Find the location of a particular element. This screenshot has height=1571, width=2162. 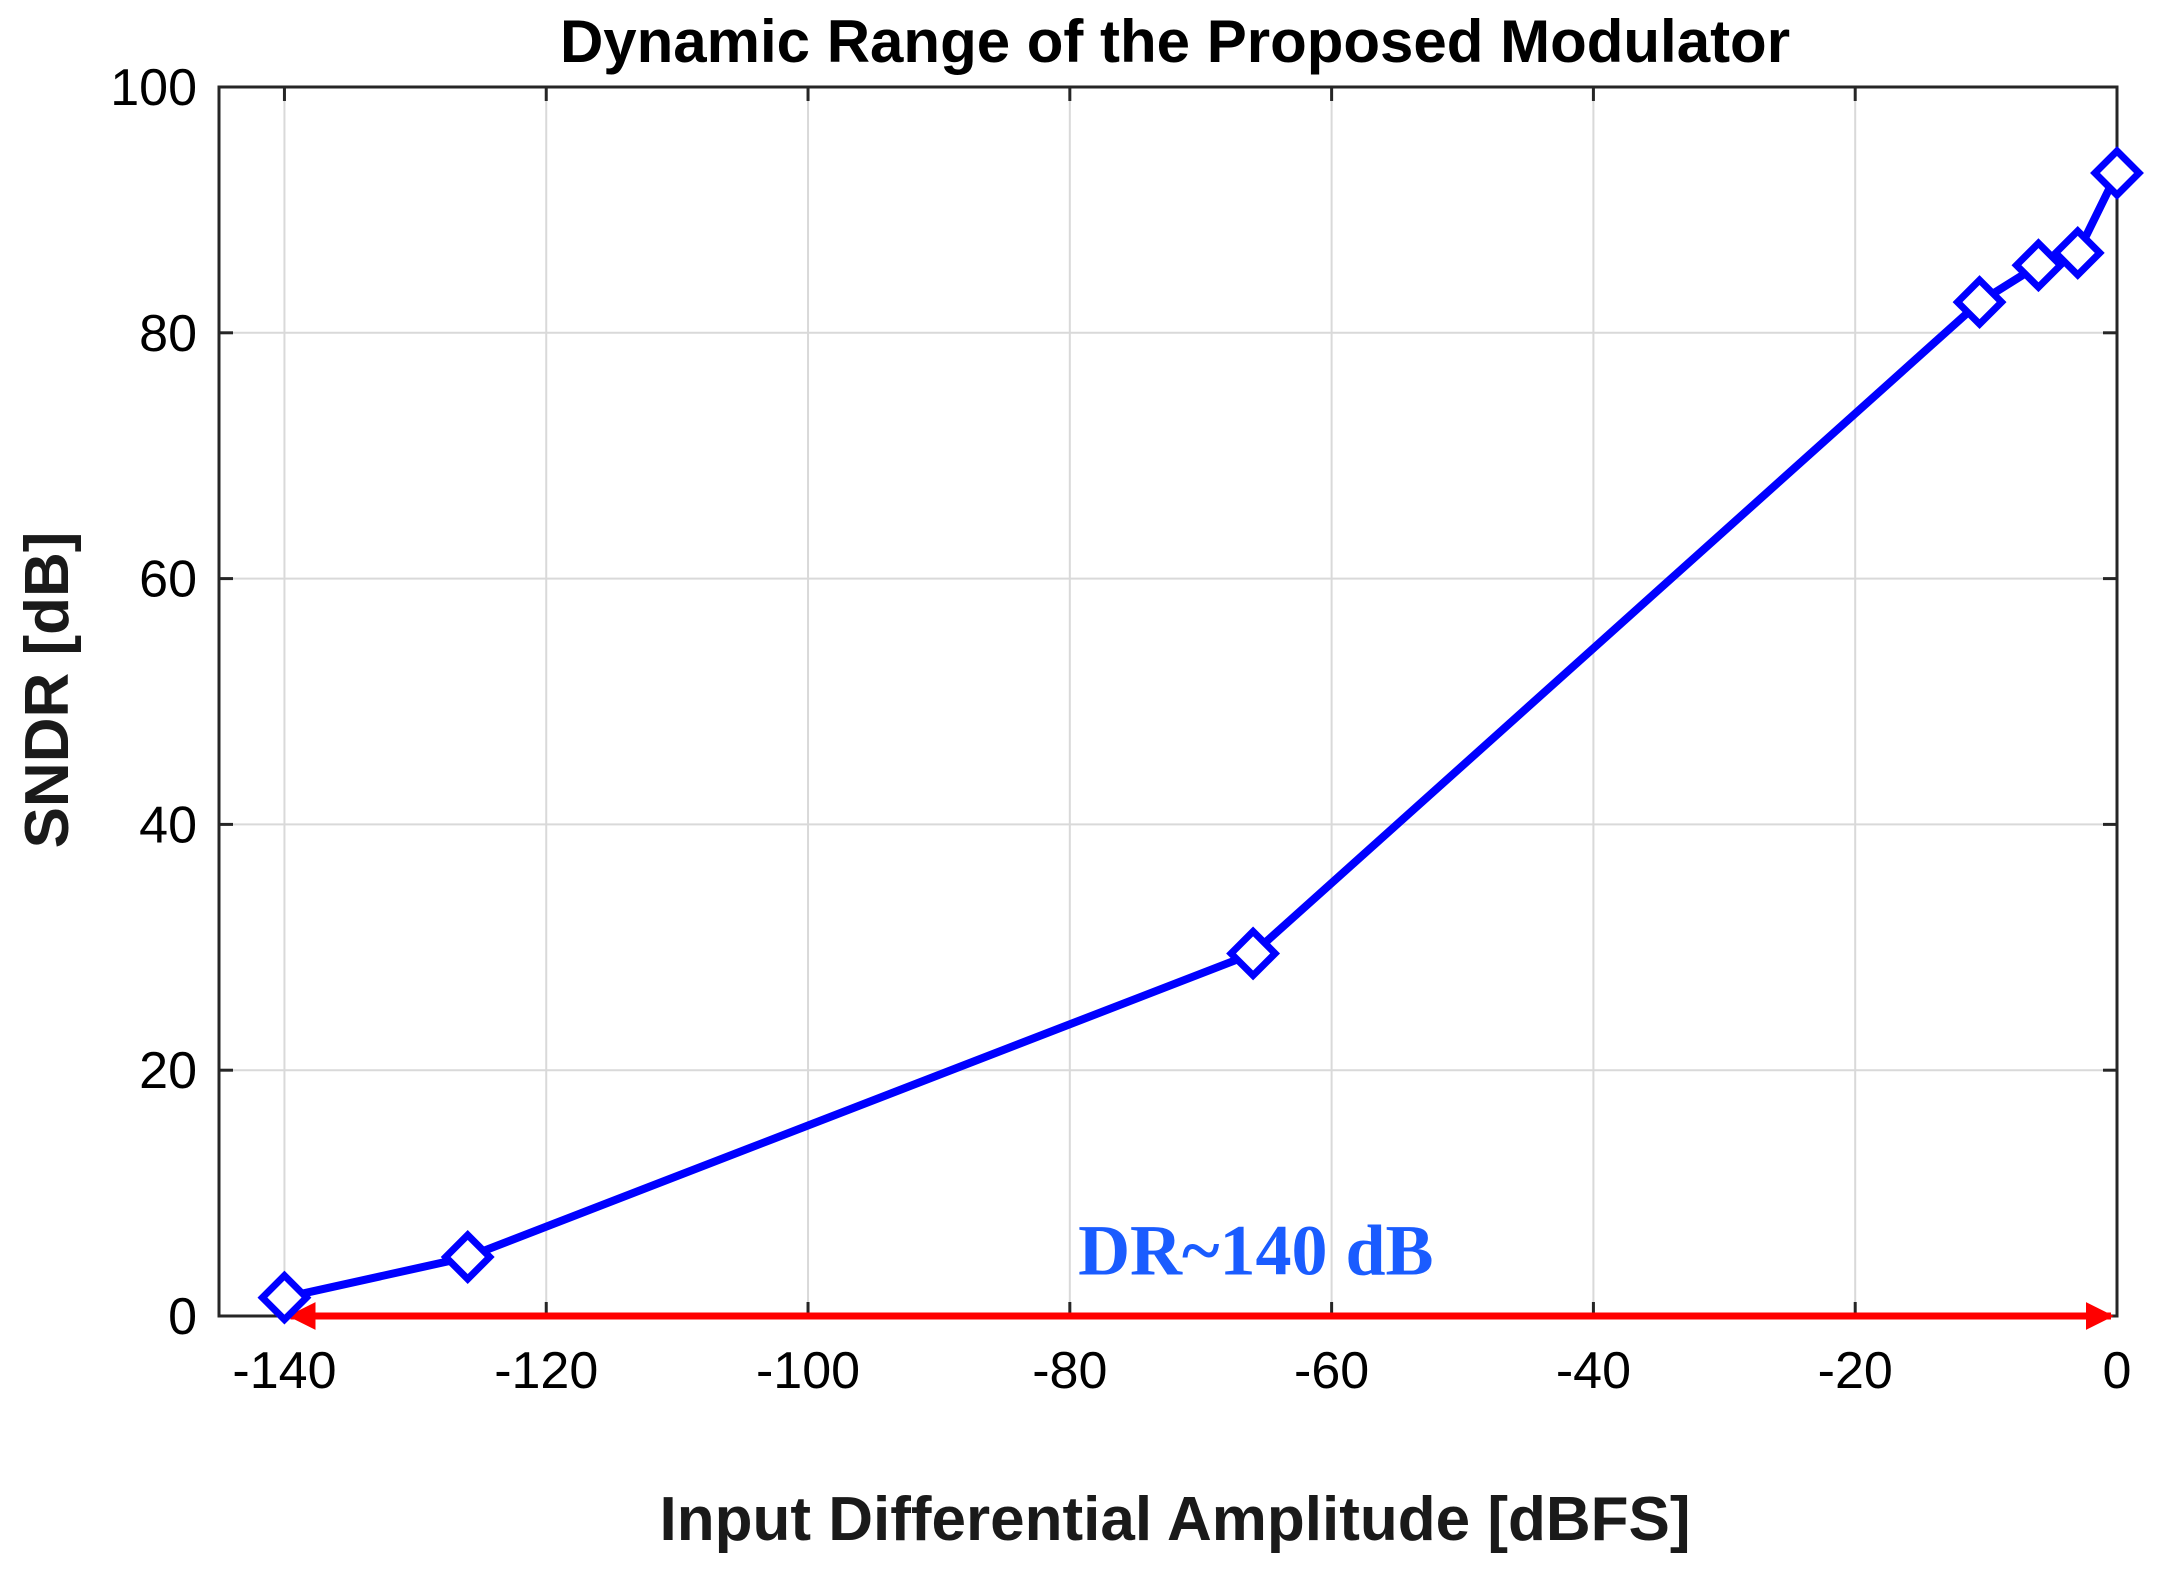

x-tick-label: -140 is located at coordinates (284, 1371).